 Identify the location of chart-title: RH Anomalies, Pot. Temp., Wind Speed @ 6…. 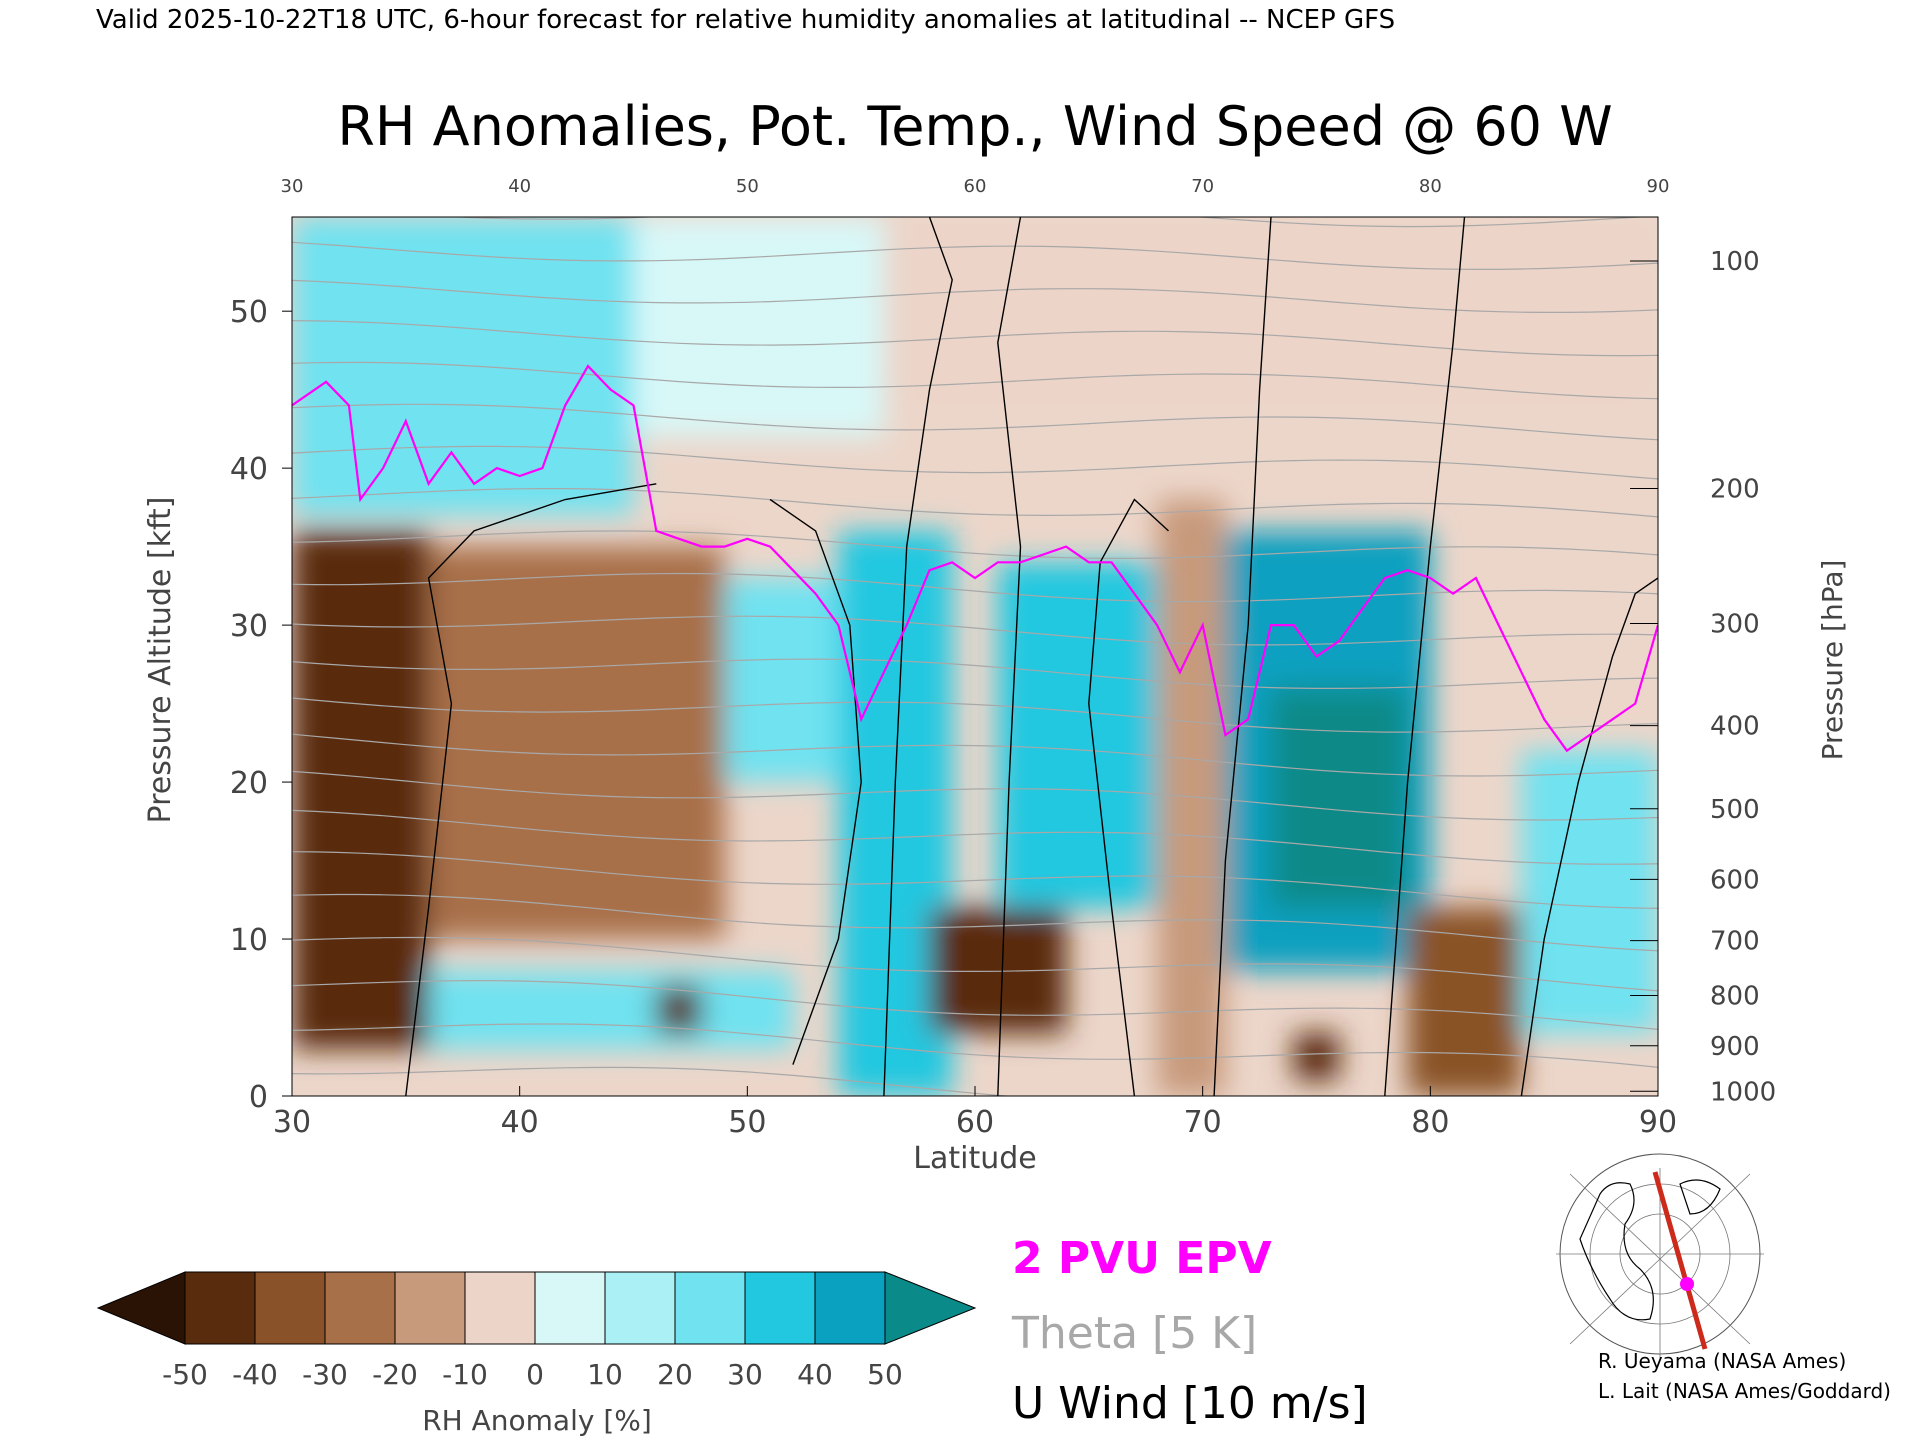
(974, 126).